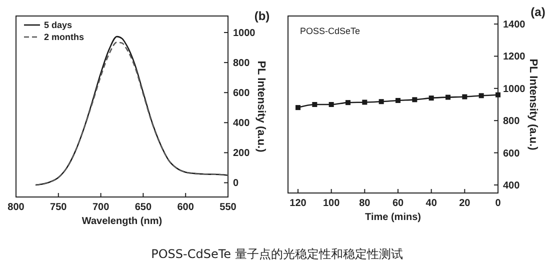 The width and height of the screenshot is (554, 275). What do you see at coordinates (398, 203) in the screenshot?
I see `x-tick-label: 60` at bounding box center [398, 203].